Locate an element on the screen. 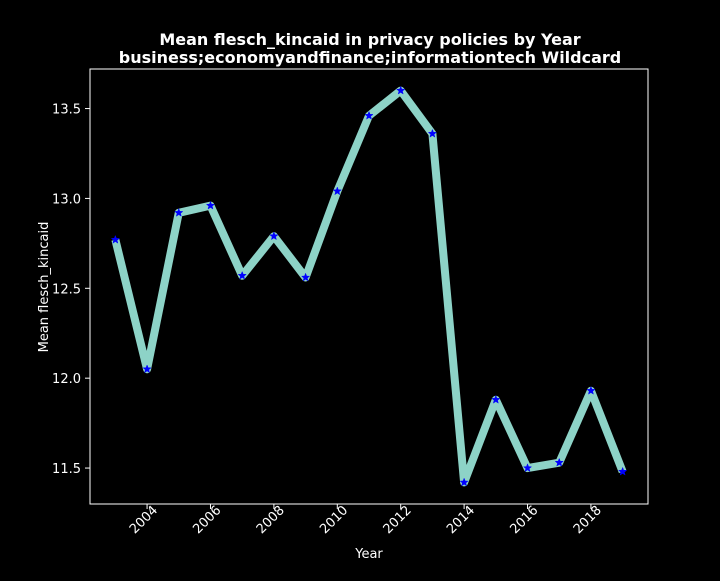 The width and height of the screenshot is (720, 581). x-axis-label: Year is located at coordinates (368, 554).